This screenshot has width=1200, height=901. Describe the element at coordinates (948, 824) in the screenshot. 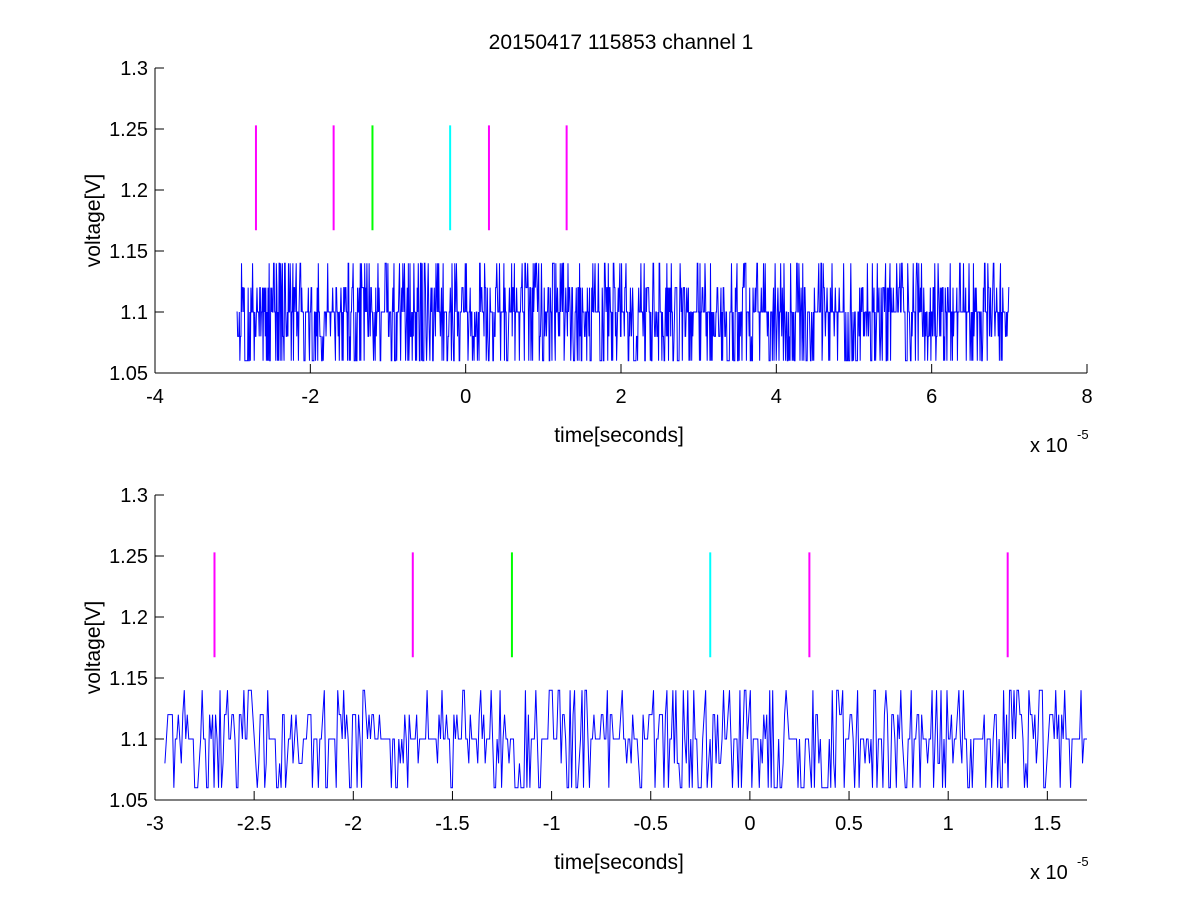

I see `x-tick-label: 1` at that location.